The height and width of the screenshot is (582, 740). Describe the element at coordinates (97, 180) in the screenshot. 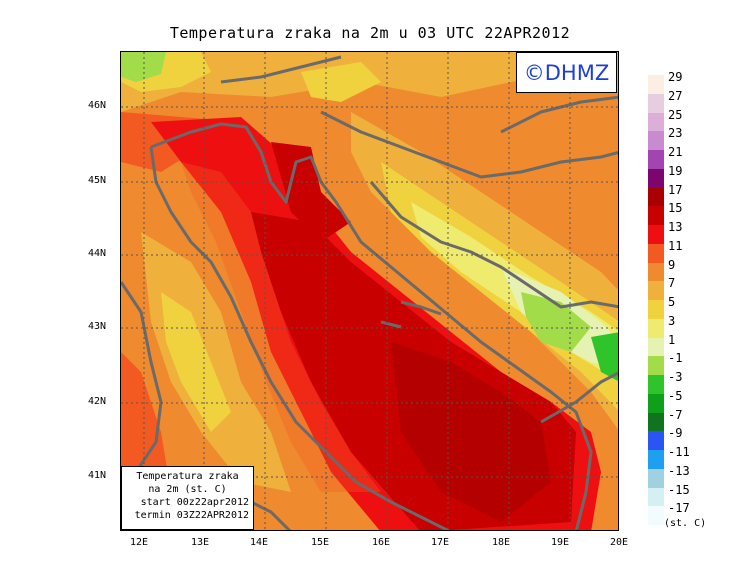

I see `lat-tick-45n: 45N` at that location.